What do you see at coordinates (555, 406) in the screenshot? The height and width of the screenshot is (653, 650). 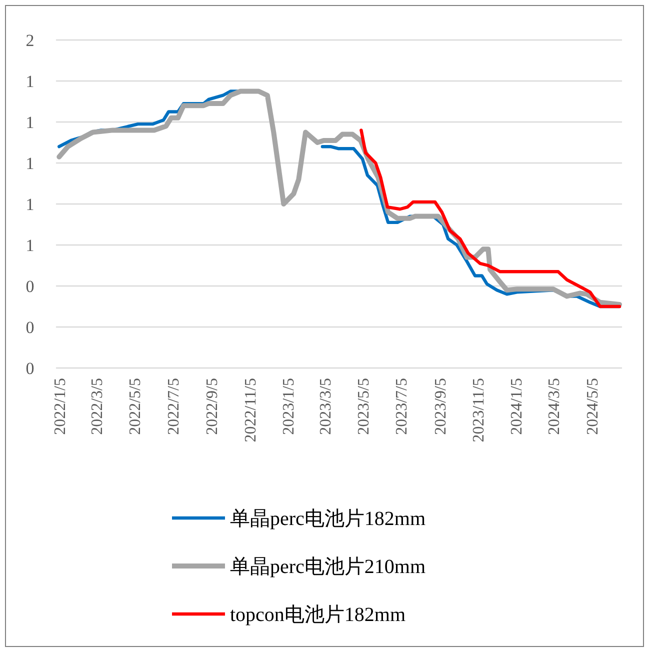 I see `x-tick-label: 2024/3/5` at bounding box center [555, 406].